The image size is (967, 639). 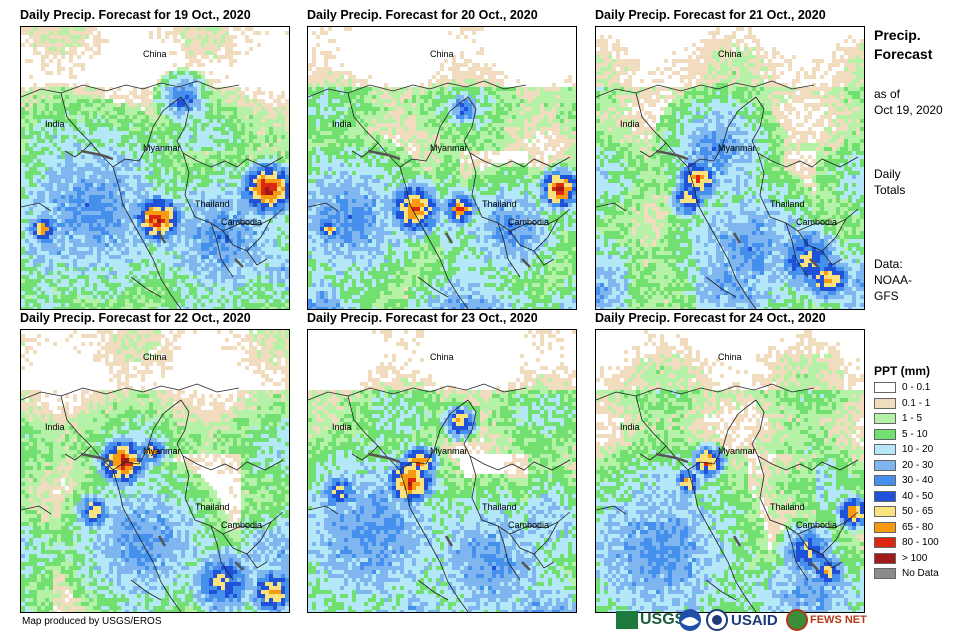 I want to click on legend-item: 0 - 0.1, so click(x=902, y=387).